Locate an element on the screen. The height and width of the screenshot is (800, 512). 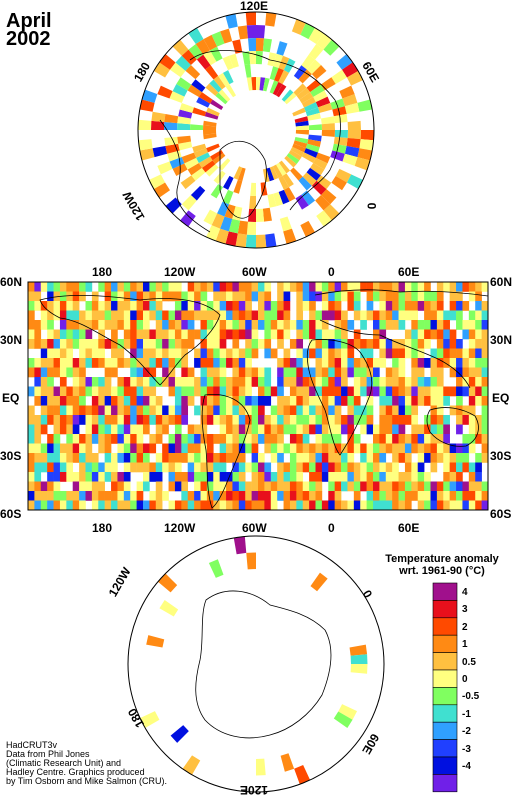
legend-swatch is located at coordinates (445, 609).